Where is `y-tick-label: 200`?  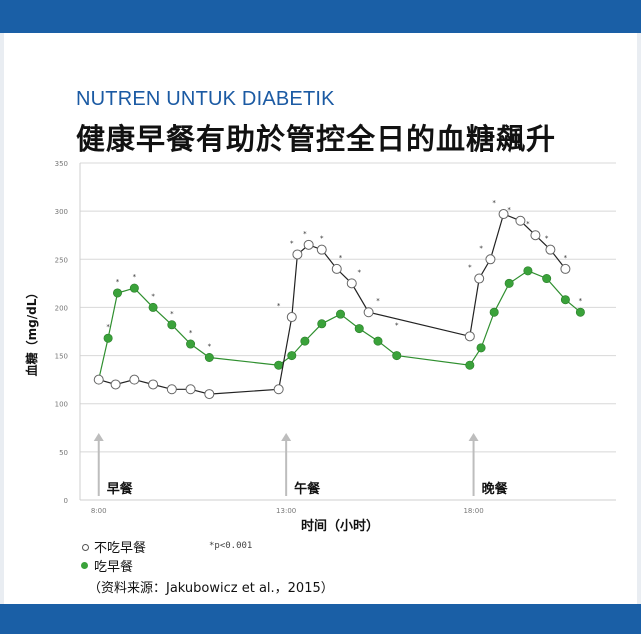 y-tick-label: 200 is located at coordinates (61, 308).